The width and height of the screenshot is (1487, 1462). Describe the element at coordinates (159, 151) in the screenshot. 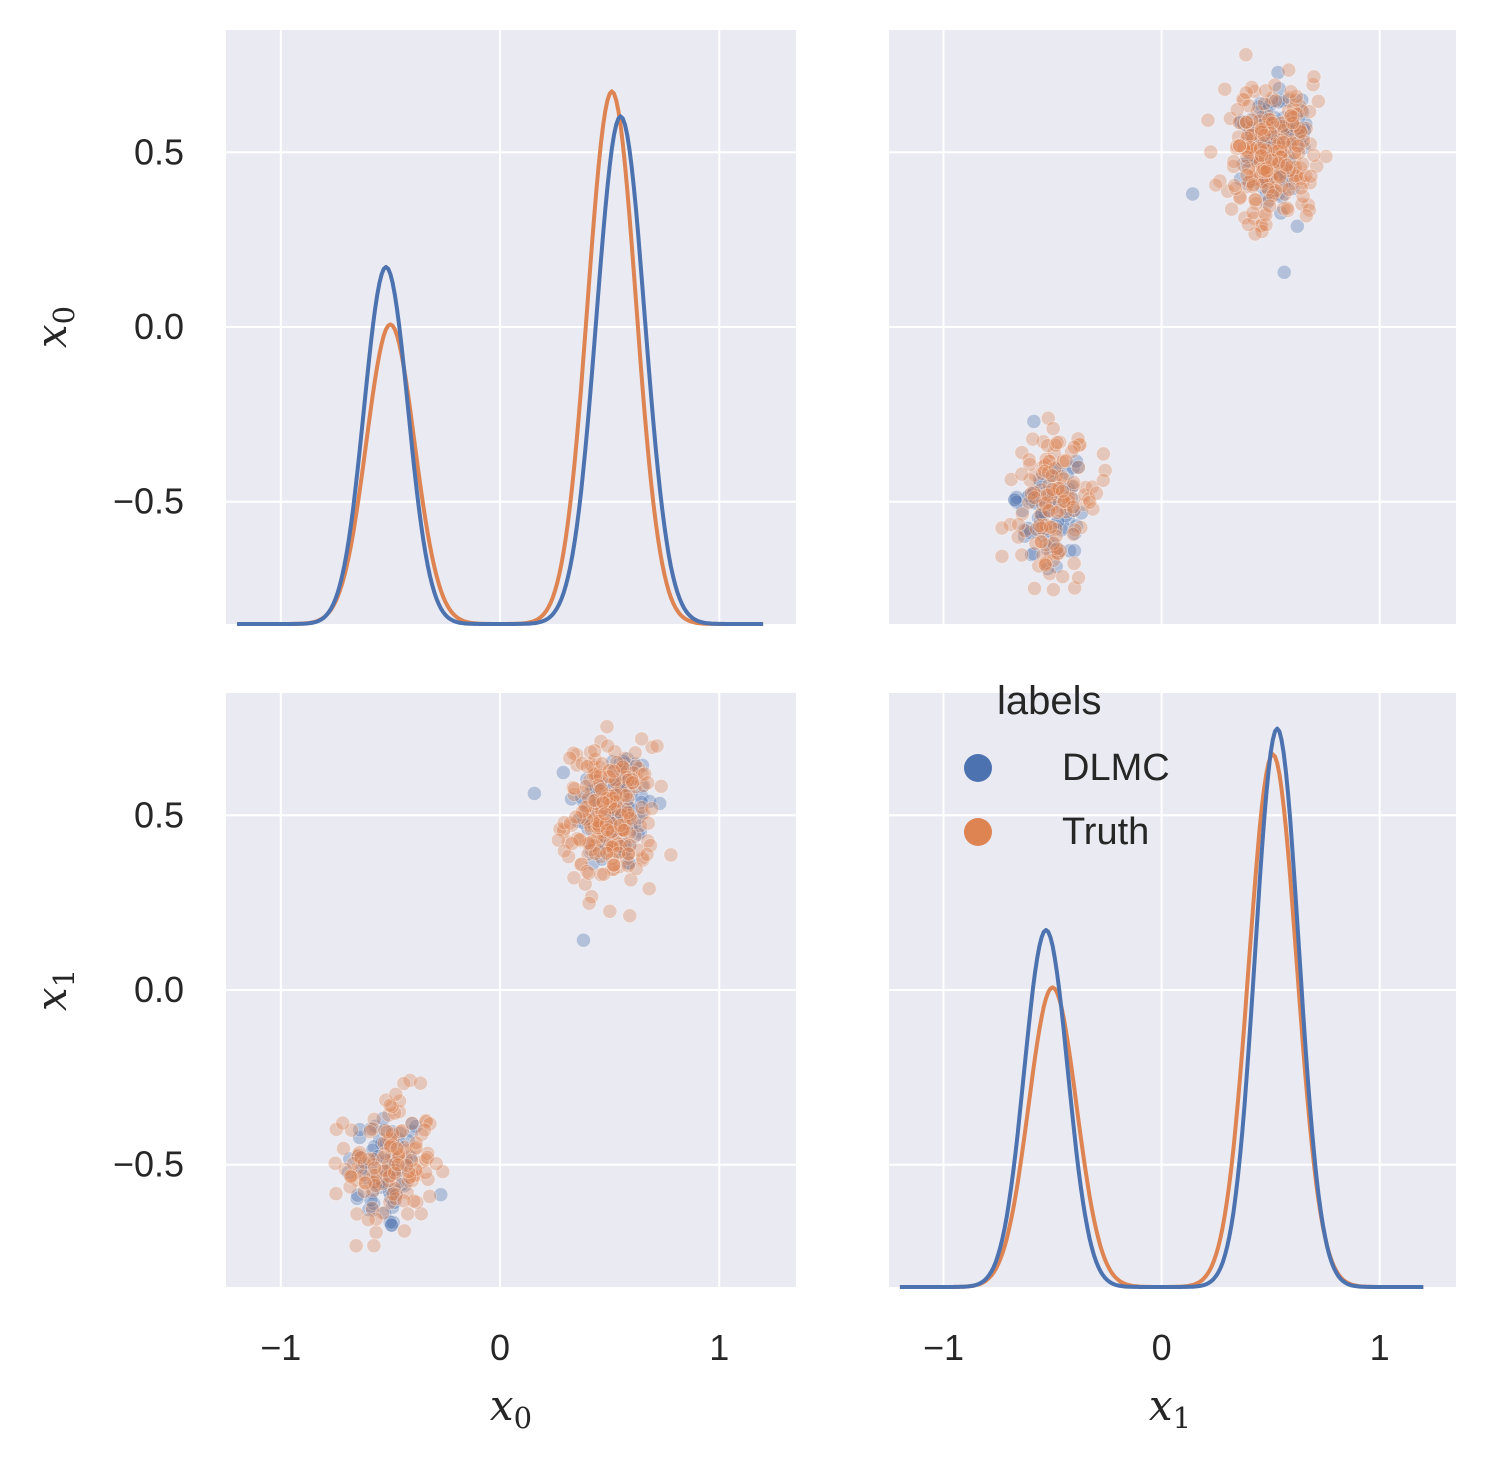

I see `y-tick-label: 0.5` at that location.